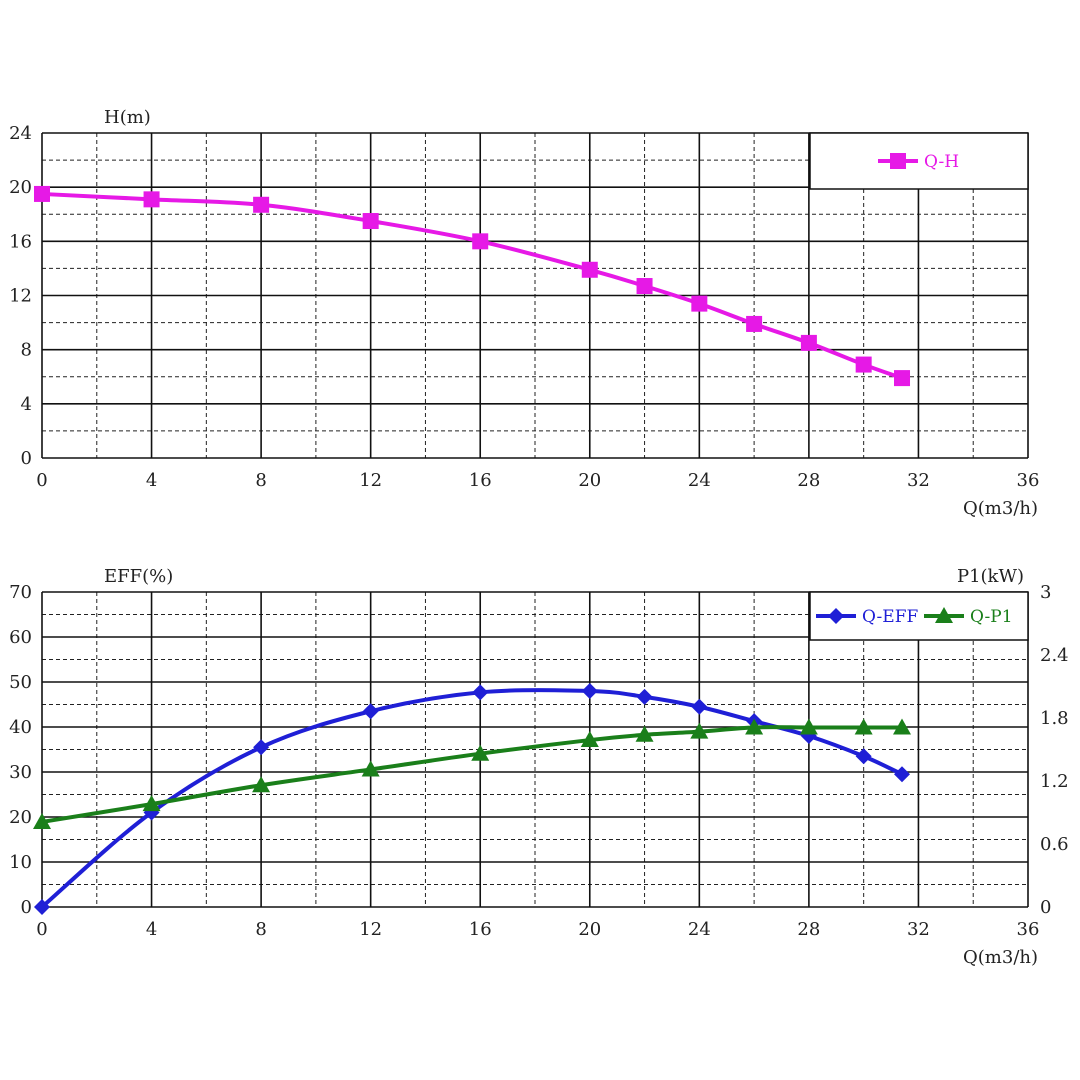 The width and height of the screenshot is (1080, 1080). I want to click on y-tick-label: 10, so click(20, 862).